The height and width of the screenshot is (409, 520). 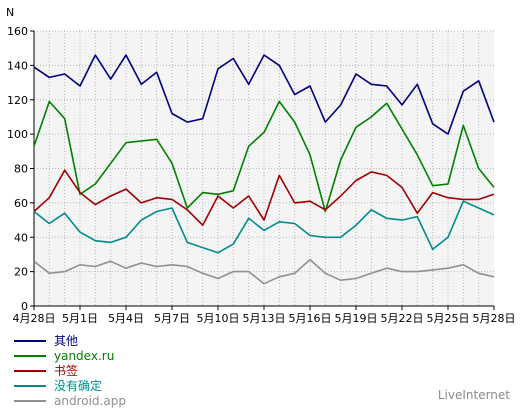 I want to click on y-tick-label: 120, so click(x=17, y=100).